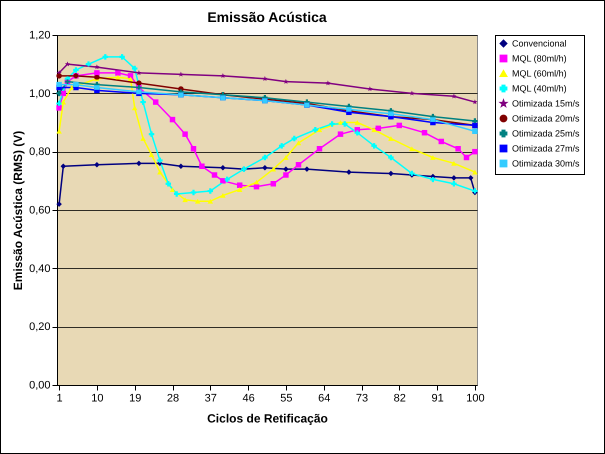 This screenshot has width=605, height=454. What do you see at coordinates (248, 398) in the screenshot?
I see `x-tick-label: 46` at bounding box center [248, 398].